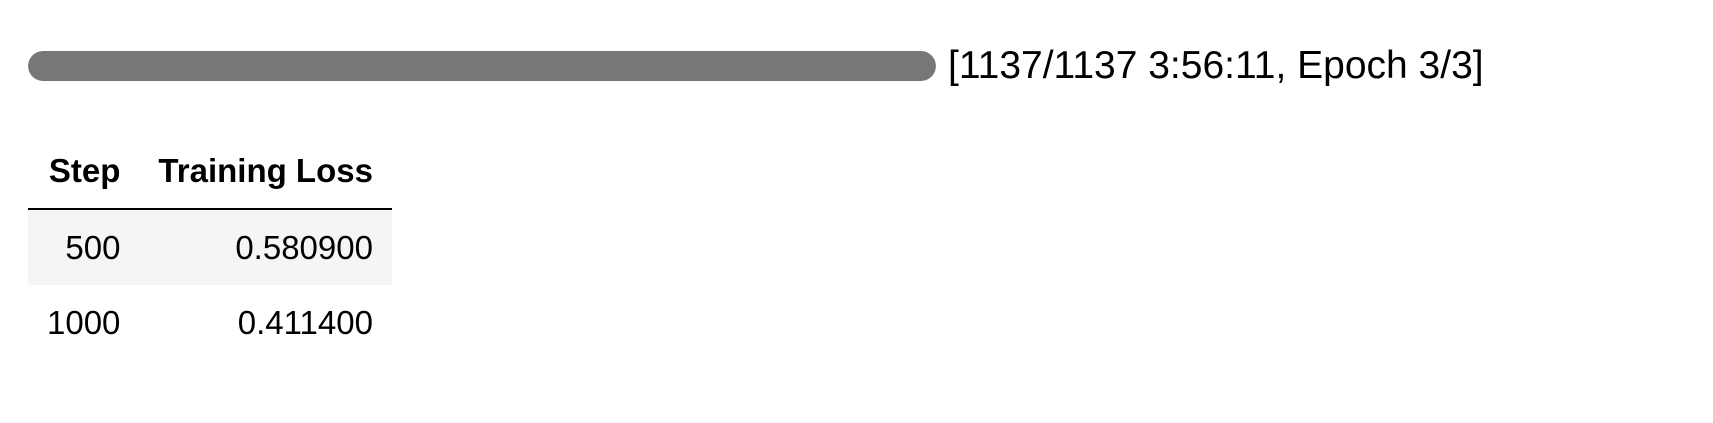 The image size is (1713, 423). I want to click on table-body: 500 0.580900 1000 0.411400, so click(210, 284).